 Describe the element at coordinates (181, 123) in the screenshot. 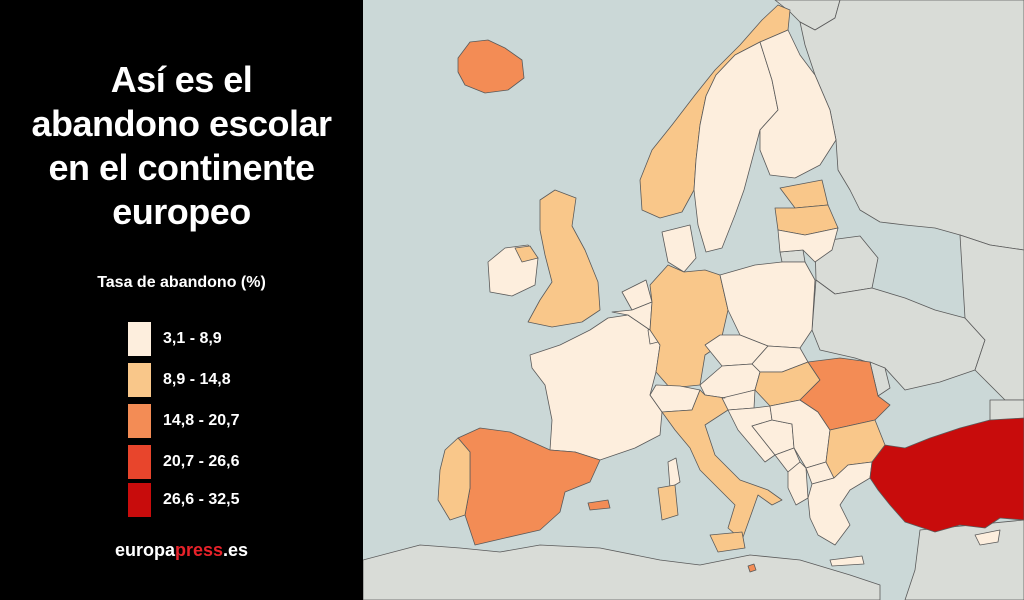

I see `title-line-2: abandono escolar` at that location.